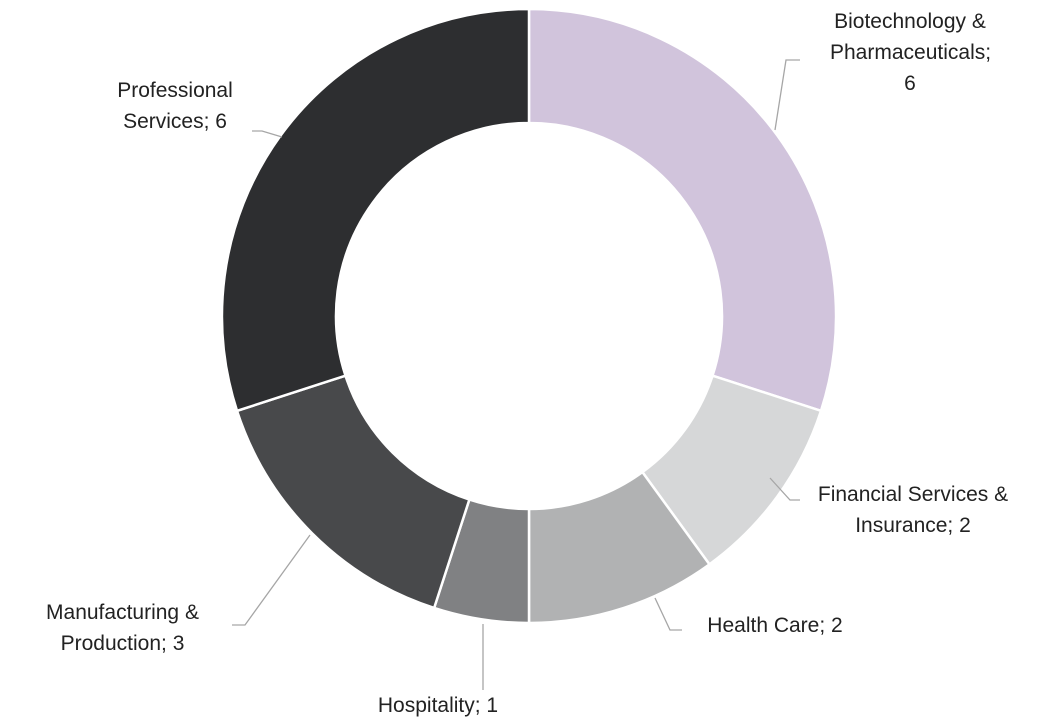  What do you see at coordinates (775, 625) in the screenshot?
I see `data-label: Health Care; 2` at bounding box center [775, 625].